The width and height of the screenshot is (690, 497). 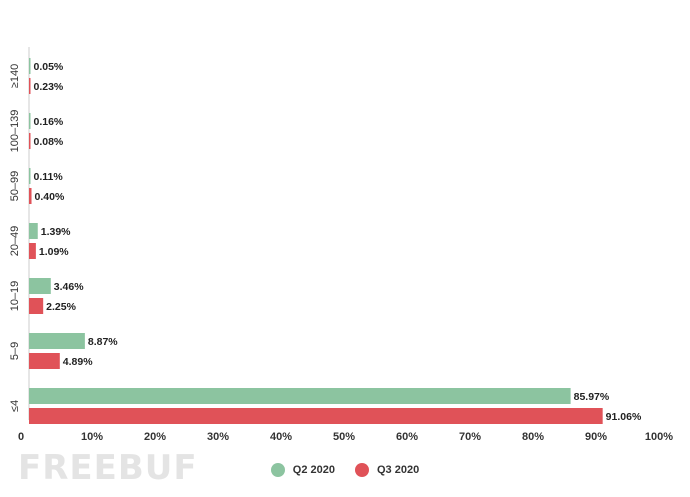 I want to click on legend-swatch-q2, so click(x=277, y=470).